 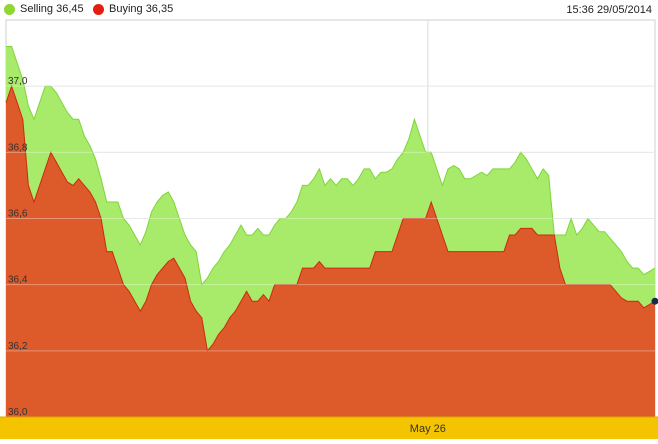 I want to click on timestamp: 15:36 29/05/2014, so click(x=609, y=10).